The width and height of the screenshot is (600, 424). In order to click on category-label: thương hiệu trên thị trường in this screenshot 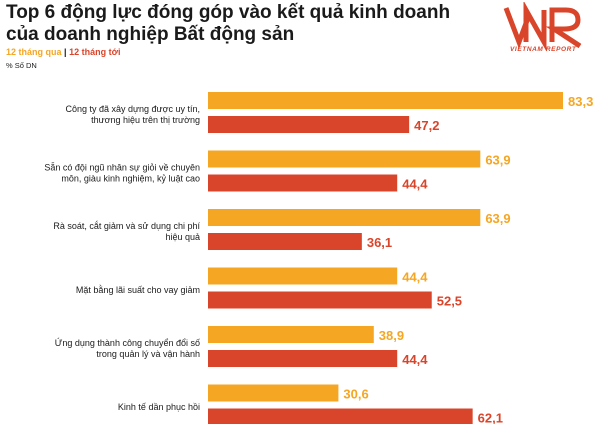, I will do `click(145, 120)`.